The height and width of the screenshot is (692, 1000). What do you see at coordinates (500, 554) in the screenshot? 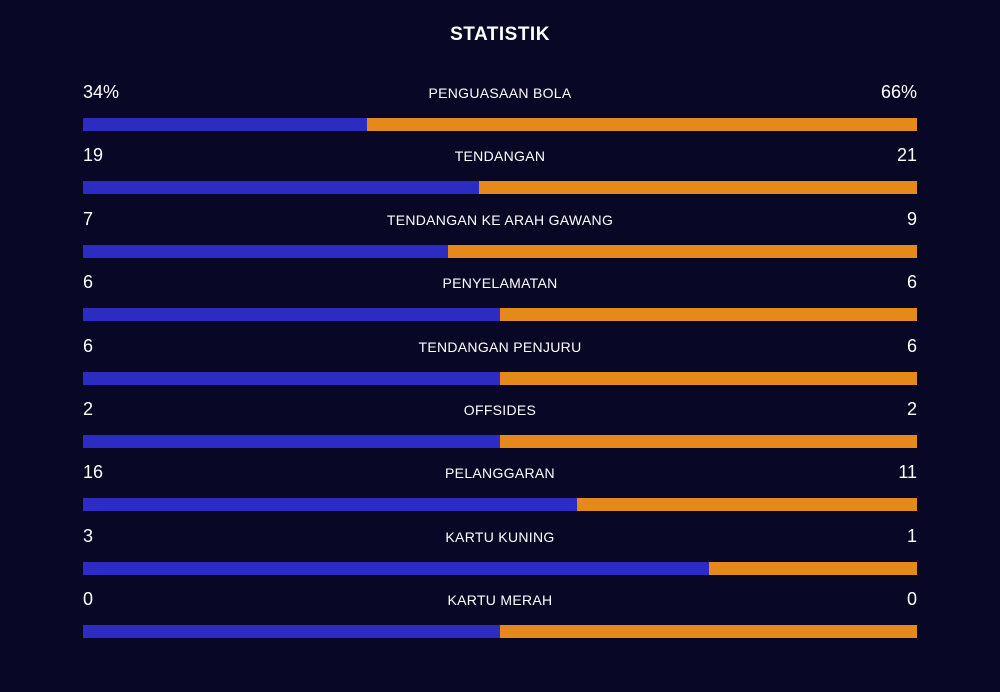
I see `stat-row: 3 KARTU KUNING 1` at bounding box center [500, 554].